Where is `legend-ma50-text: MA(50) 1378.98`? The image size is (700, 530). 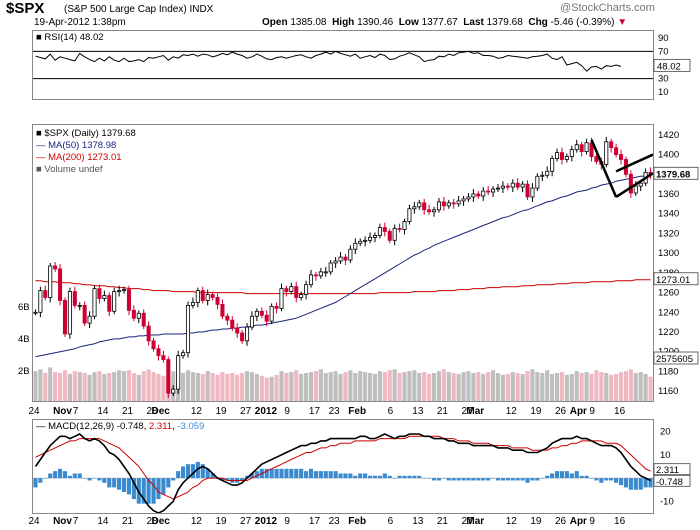 legend-ma50-text: MA(50) 1378.98 is located at coordinates (82, 145).